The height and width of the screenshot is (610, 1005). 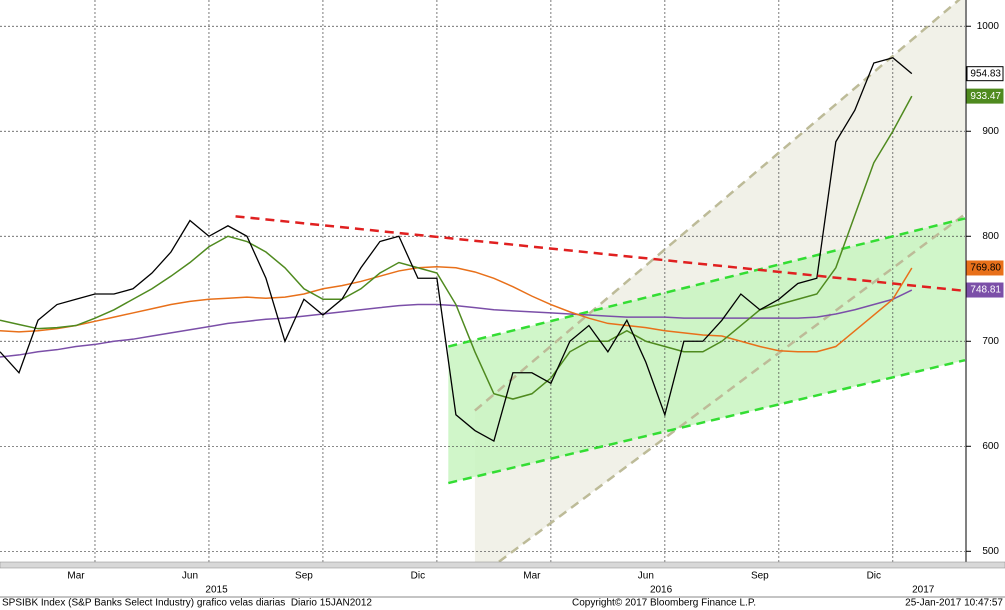 I want to click on y-tick-label: 500, so click(x=990, y=551).